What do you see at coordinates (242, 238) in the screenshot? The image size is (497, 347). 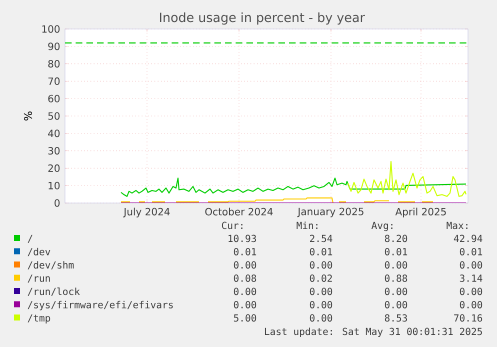 I see `text: 10.93` at bounding box center [242, 238].